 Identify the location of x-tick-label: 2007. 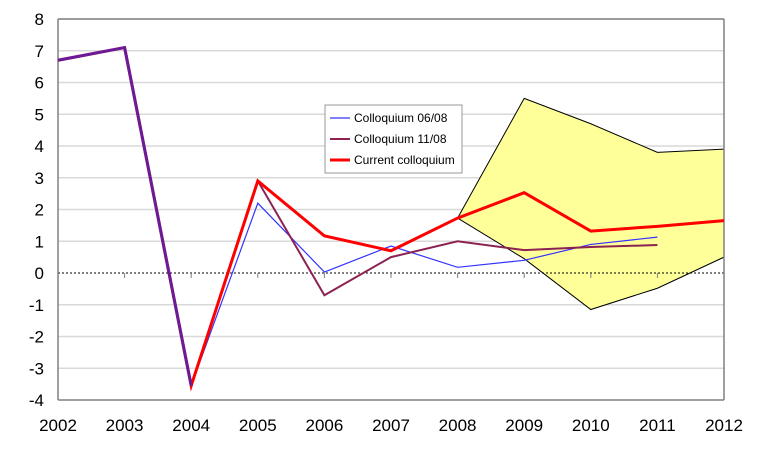
(391, 425).